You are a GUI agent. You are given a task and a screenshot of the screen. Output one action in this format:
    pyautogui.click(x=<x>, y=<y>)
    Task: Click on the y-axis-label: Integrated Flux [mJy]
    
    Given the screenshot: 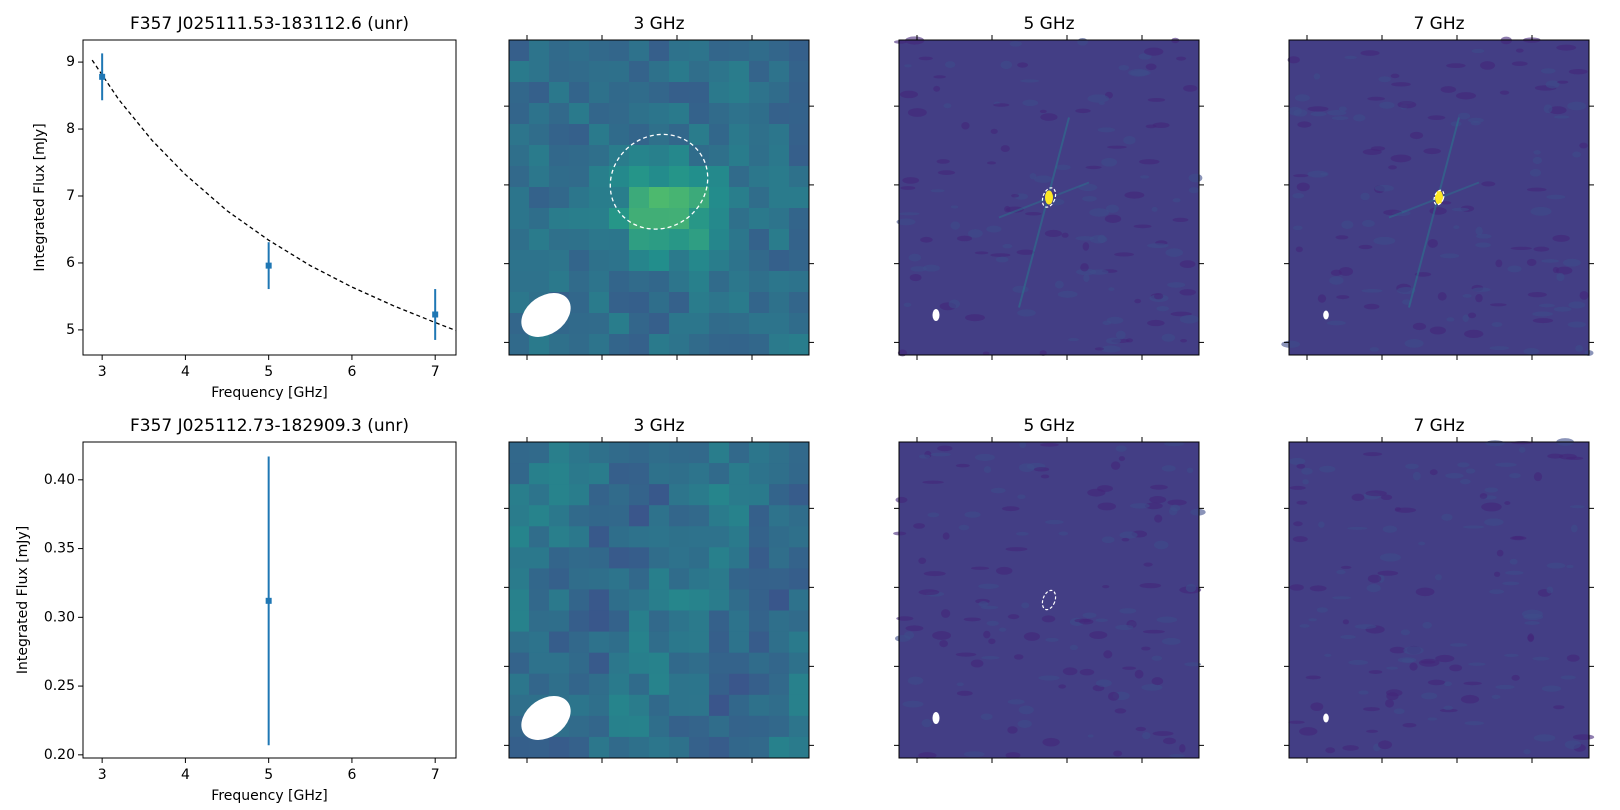 What is the action you would take?
    pyautogui.click(x=40, y=197)
    